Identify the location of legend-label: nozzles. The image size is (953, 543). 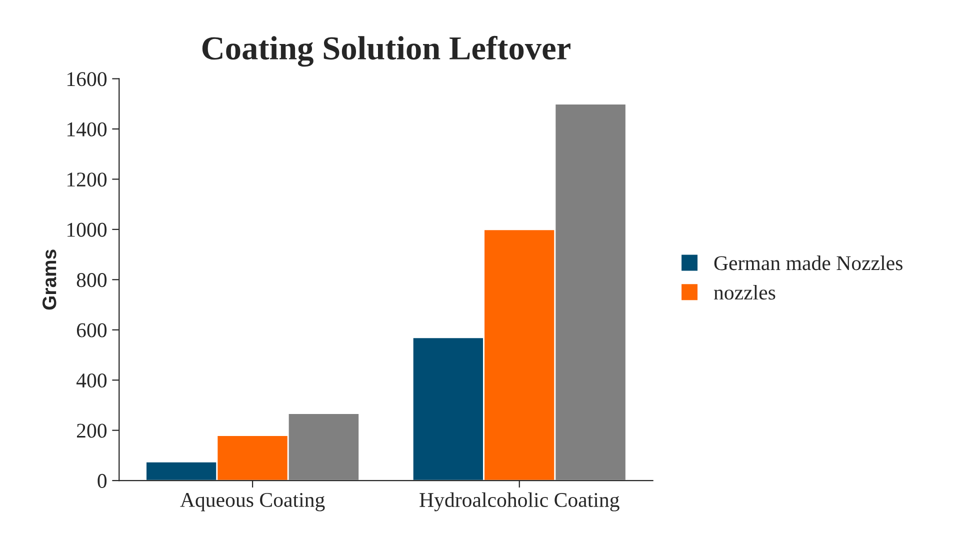
(745, 292).